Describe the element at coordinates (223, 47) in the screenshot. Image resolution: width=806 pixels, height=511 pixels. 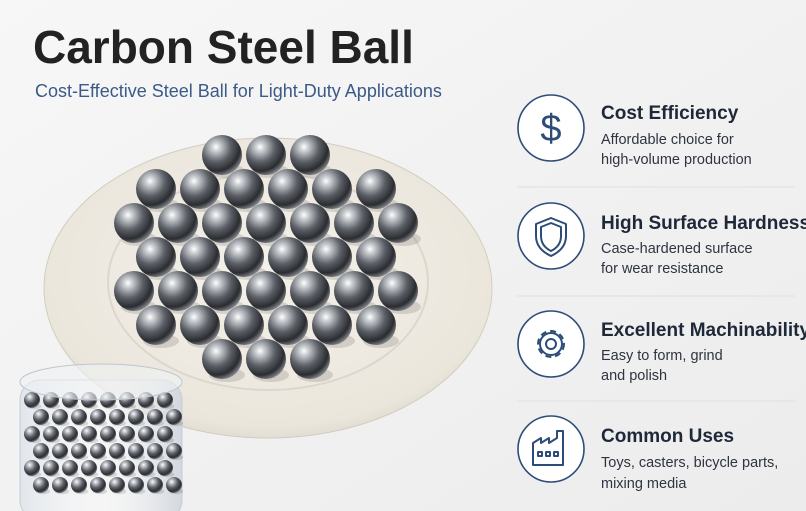
I see `title: Carbon Steel Ball` at that location.